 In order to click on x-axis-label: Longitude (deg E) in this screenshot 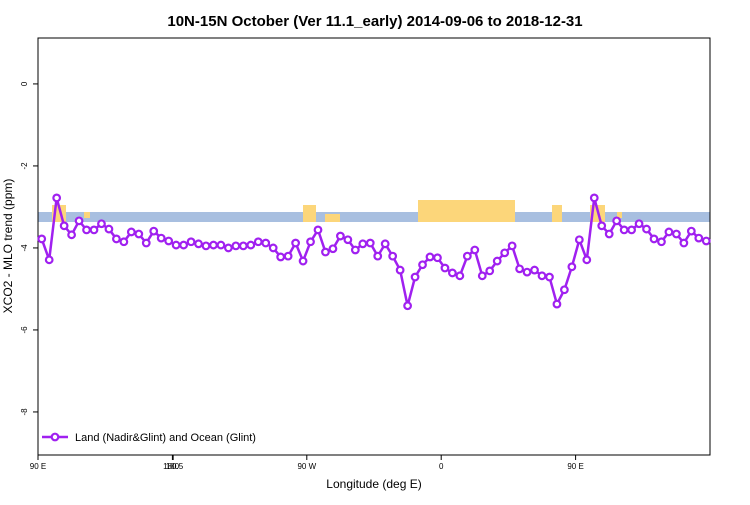, I will do `click(373, 484)`.